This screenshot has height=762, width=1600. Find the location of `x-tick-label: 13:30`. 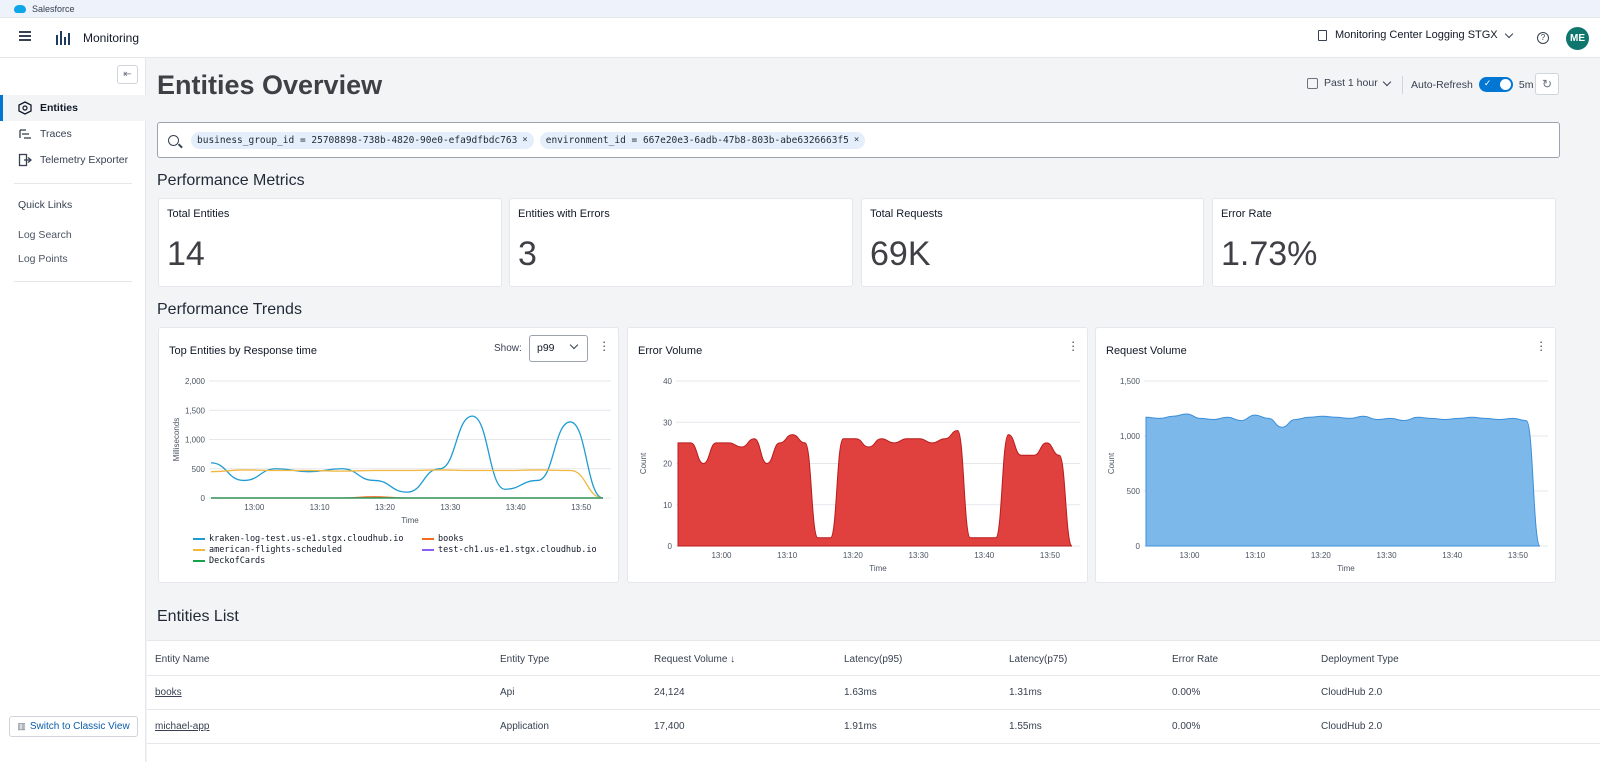

x-tick-label: 13:30 is located at coordinates (1387, 555).